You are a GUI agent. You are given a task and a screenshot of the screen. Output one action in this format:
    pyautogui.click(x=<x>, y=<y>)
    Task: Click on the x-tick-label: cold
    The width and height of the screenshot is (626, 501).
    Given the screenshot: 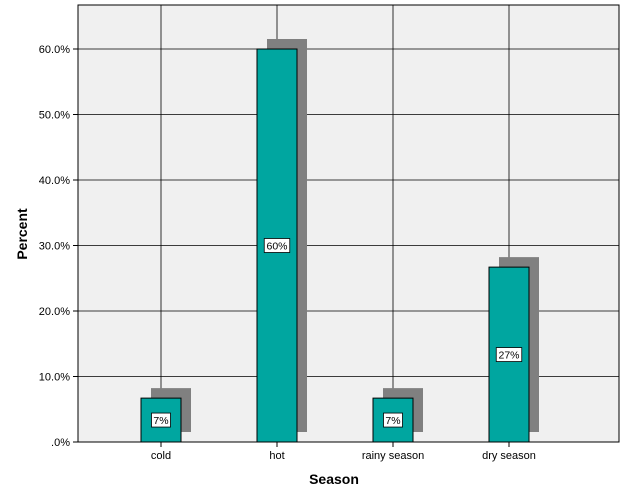 What is the action you would take?
    pyautogui.click(x=161, y=456)
    